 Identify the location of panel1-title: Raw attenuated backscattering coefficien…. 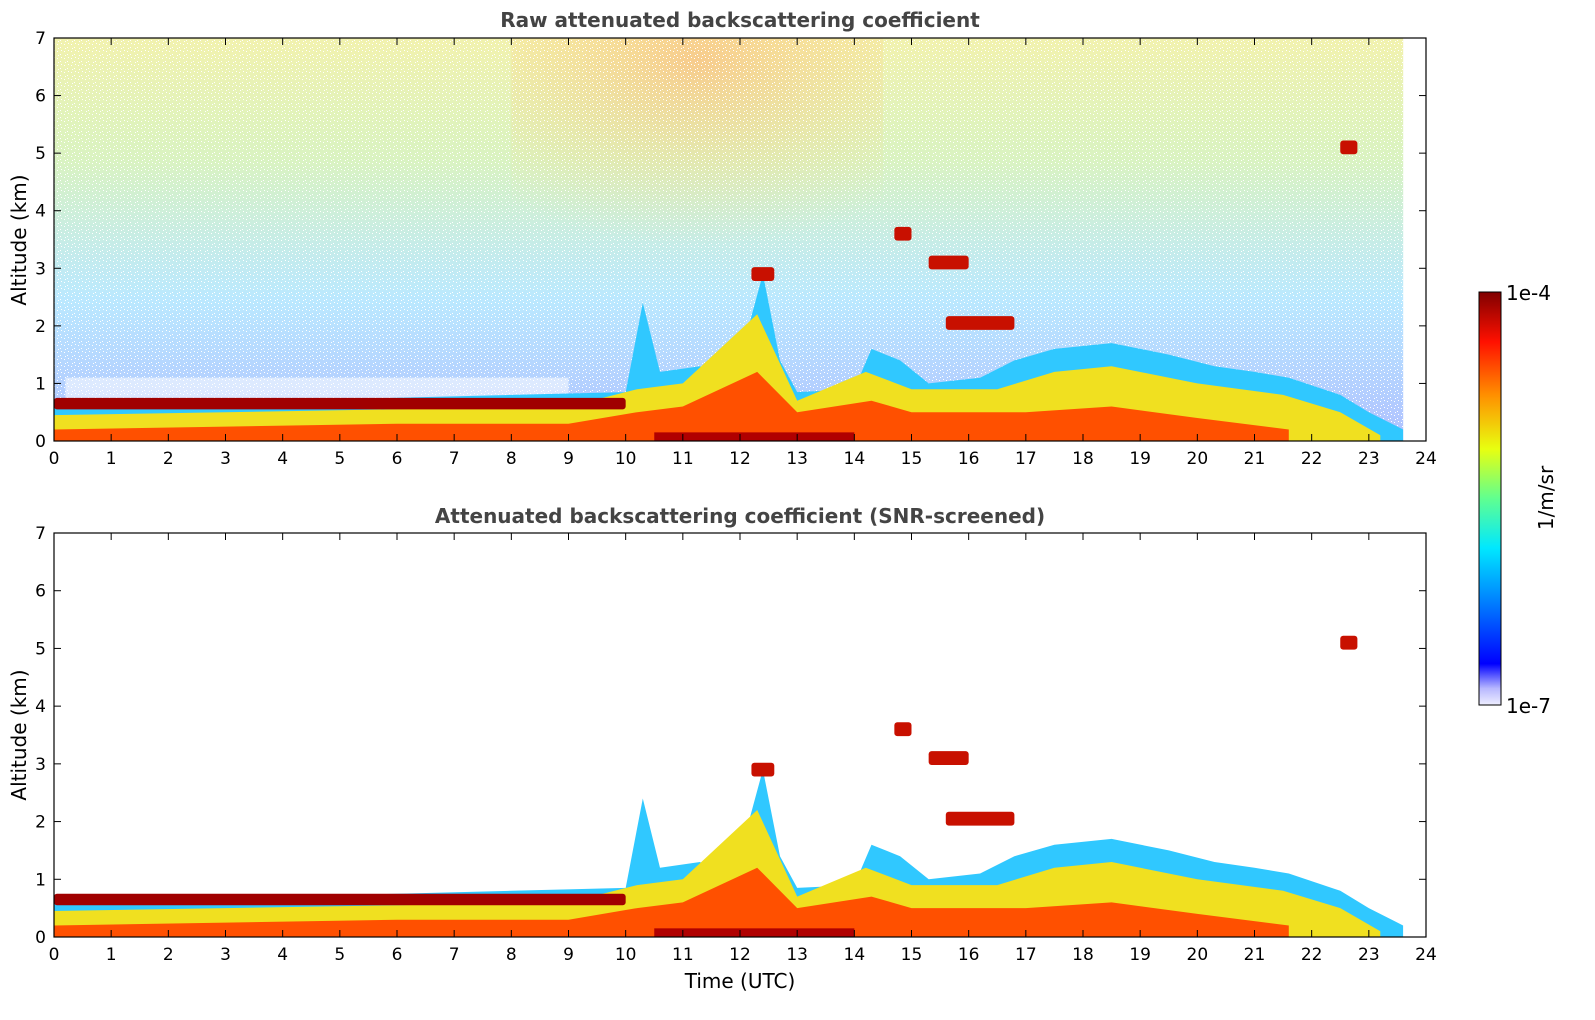
(740, 20).